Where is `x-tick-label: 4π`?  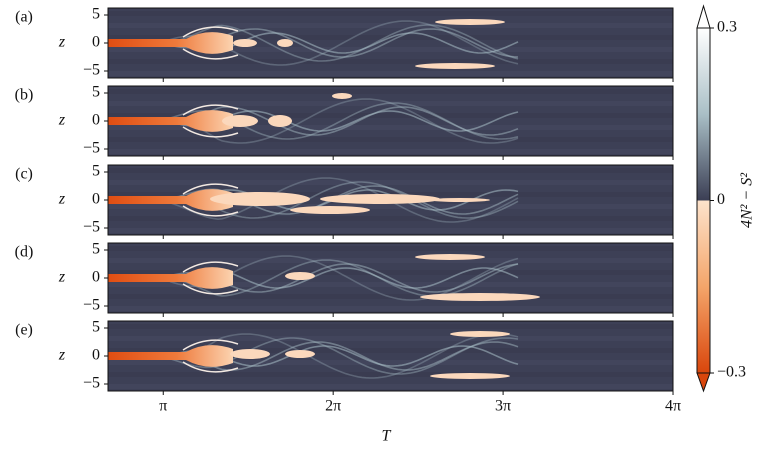
x-tick-label: 4π is located at coordinates (673, 406).